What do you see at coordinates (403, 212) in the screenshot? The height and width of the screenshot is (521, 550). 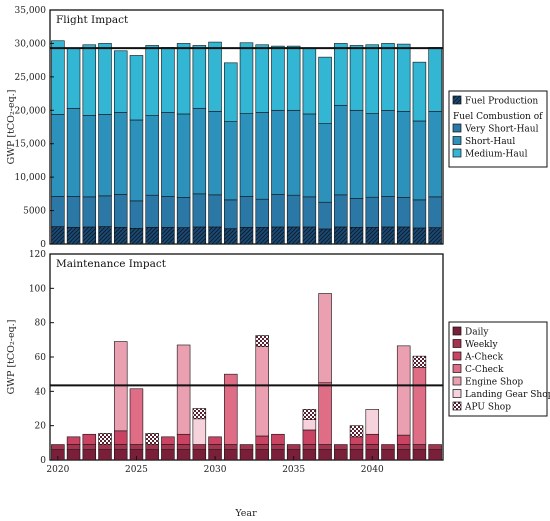 I see `flight-bar-very-short-haul-2042` at bounding box center [403, 212].